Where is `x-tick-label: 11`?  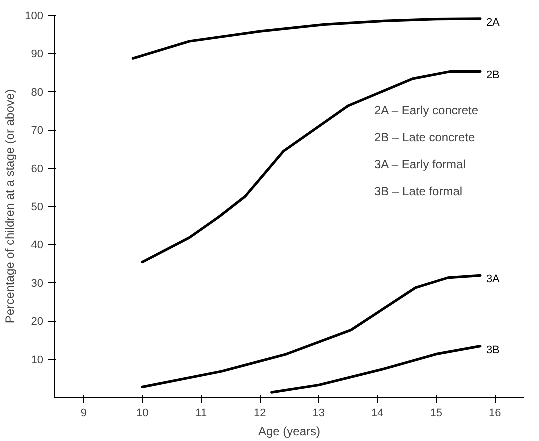 x-tick-label: 11 is located at coordinates (202, 414).